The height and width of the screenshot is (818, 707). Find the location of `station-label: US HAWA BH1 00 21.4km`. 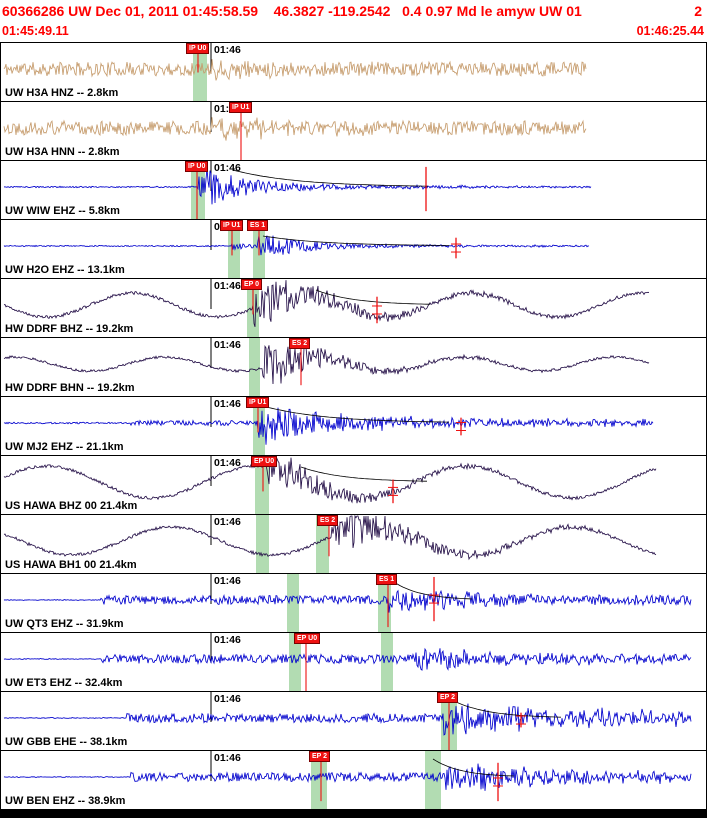

station-label: US HAWA BH1 00 21.4km is located at coordinates (71, 565).